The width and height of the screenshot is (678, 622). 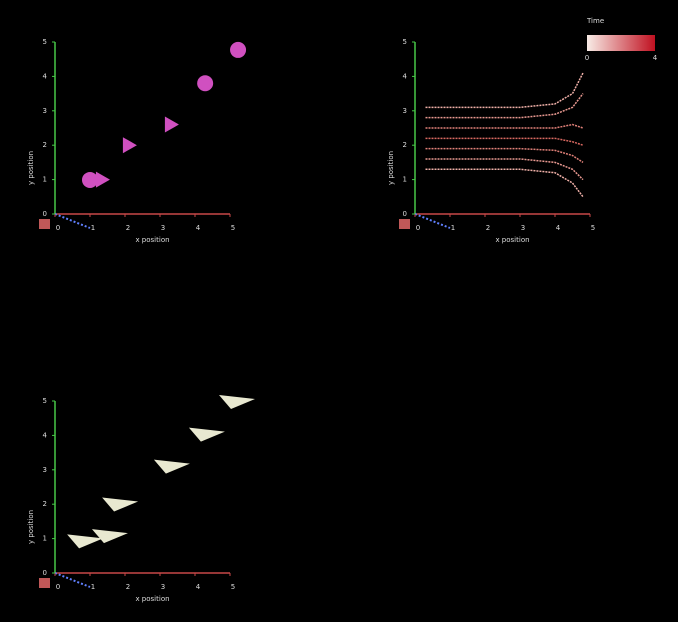 What do you see at coordinates (595, 21) in the screenshot?
I see `colorbar-title: Time` at bounding box center [595, 21].